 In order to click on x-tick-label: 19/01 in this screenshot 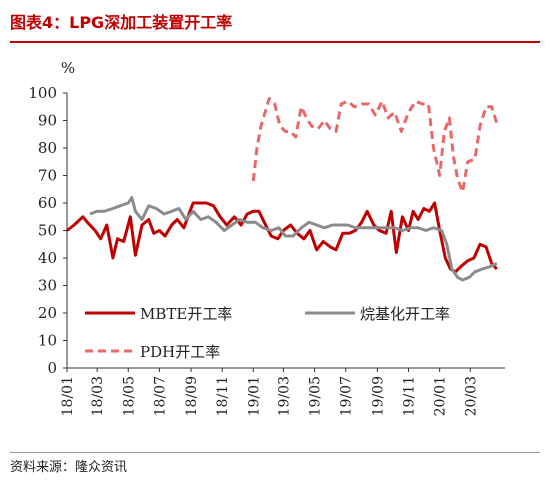, I will do `click(254, 396)`.